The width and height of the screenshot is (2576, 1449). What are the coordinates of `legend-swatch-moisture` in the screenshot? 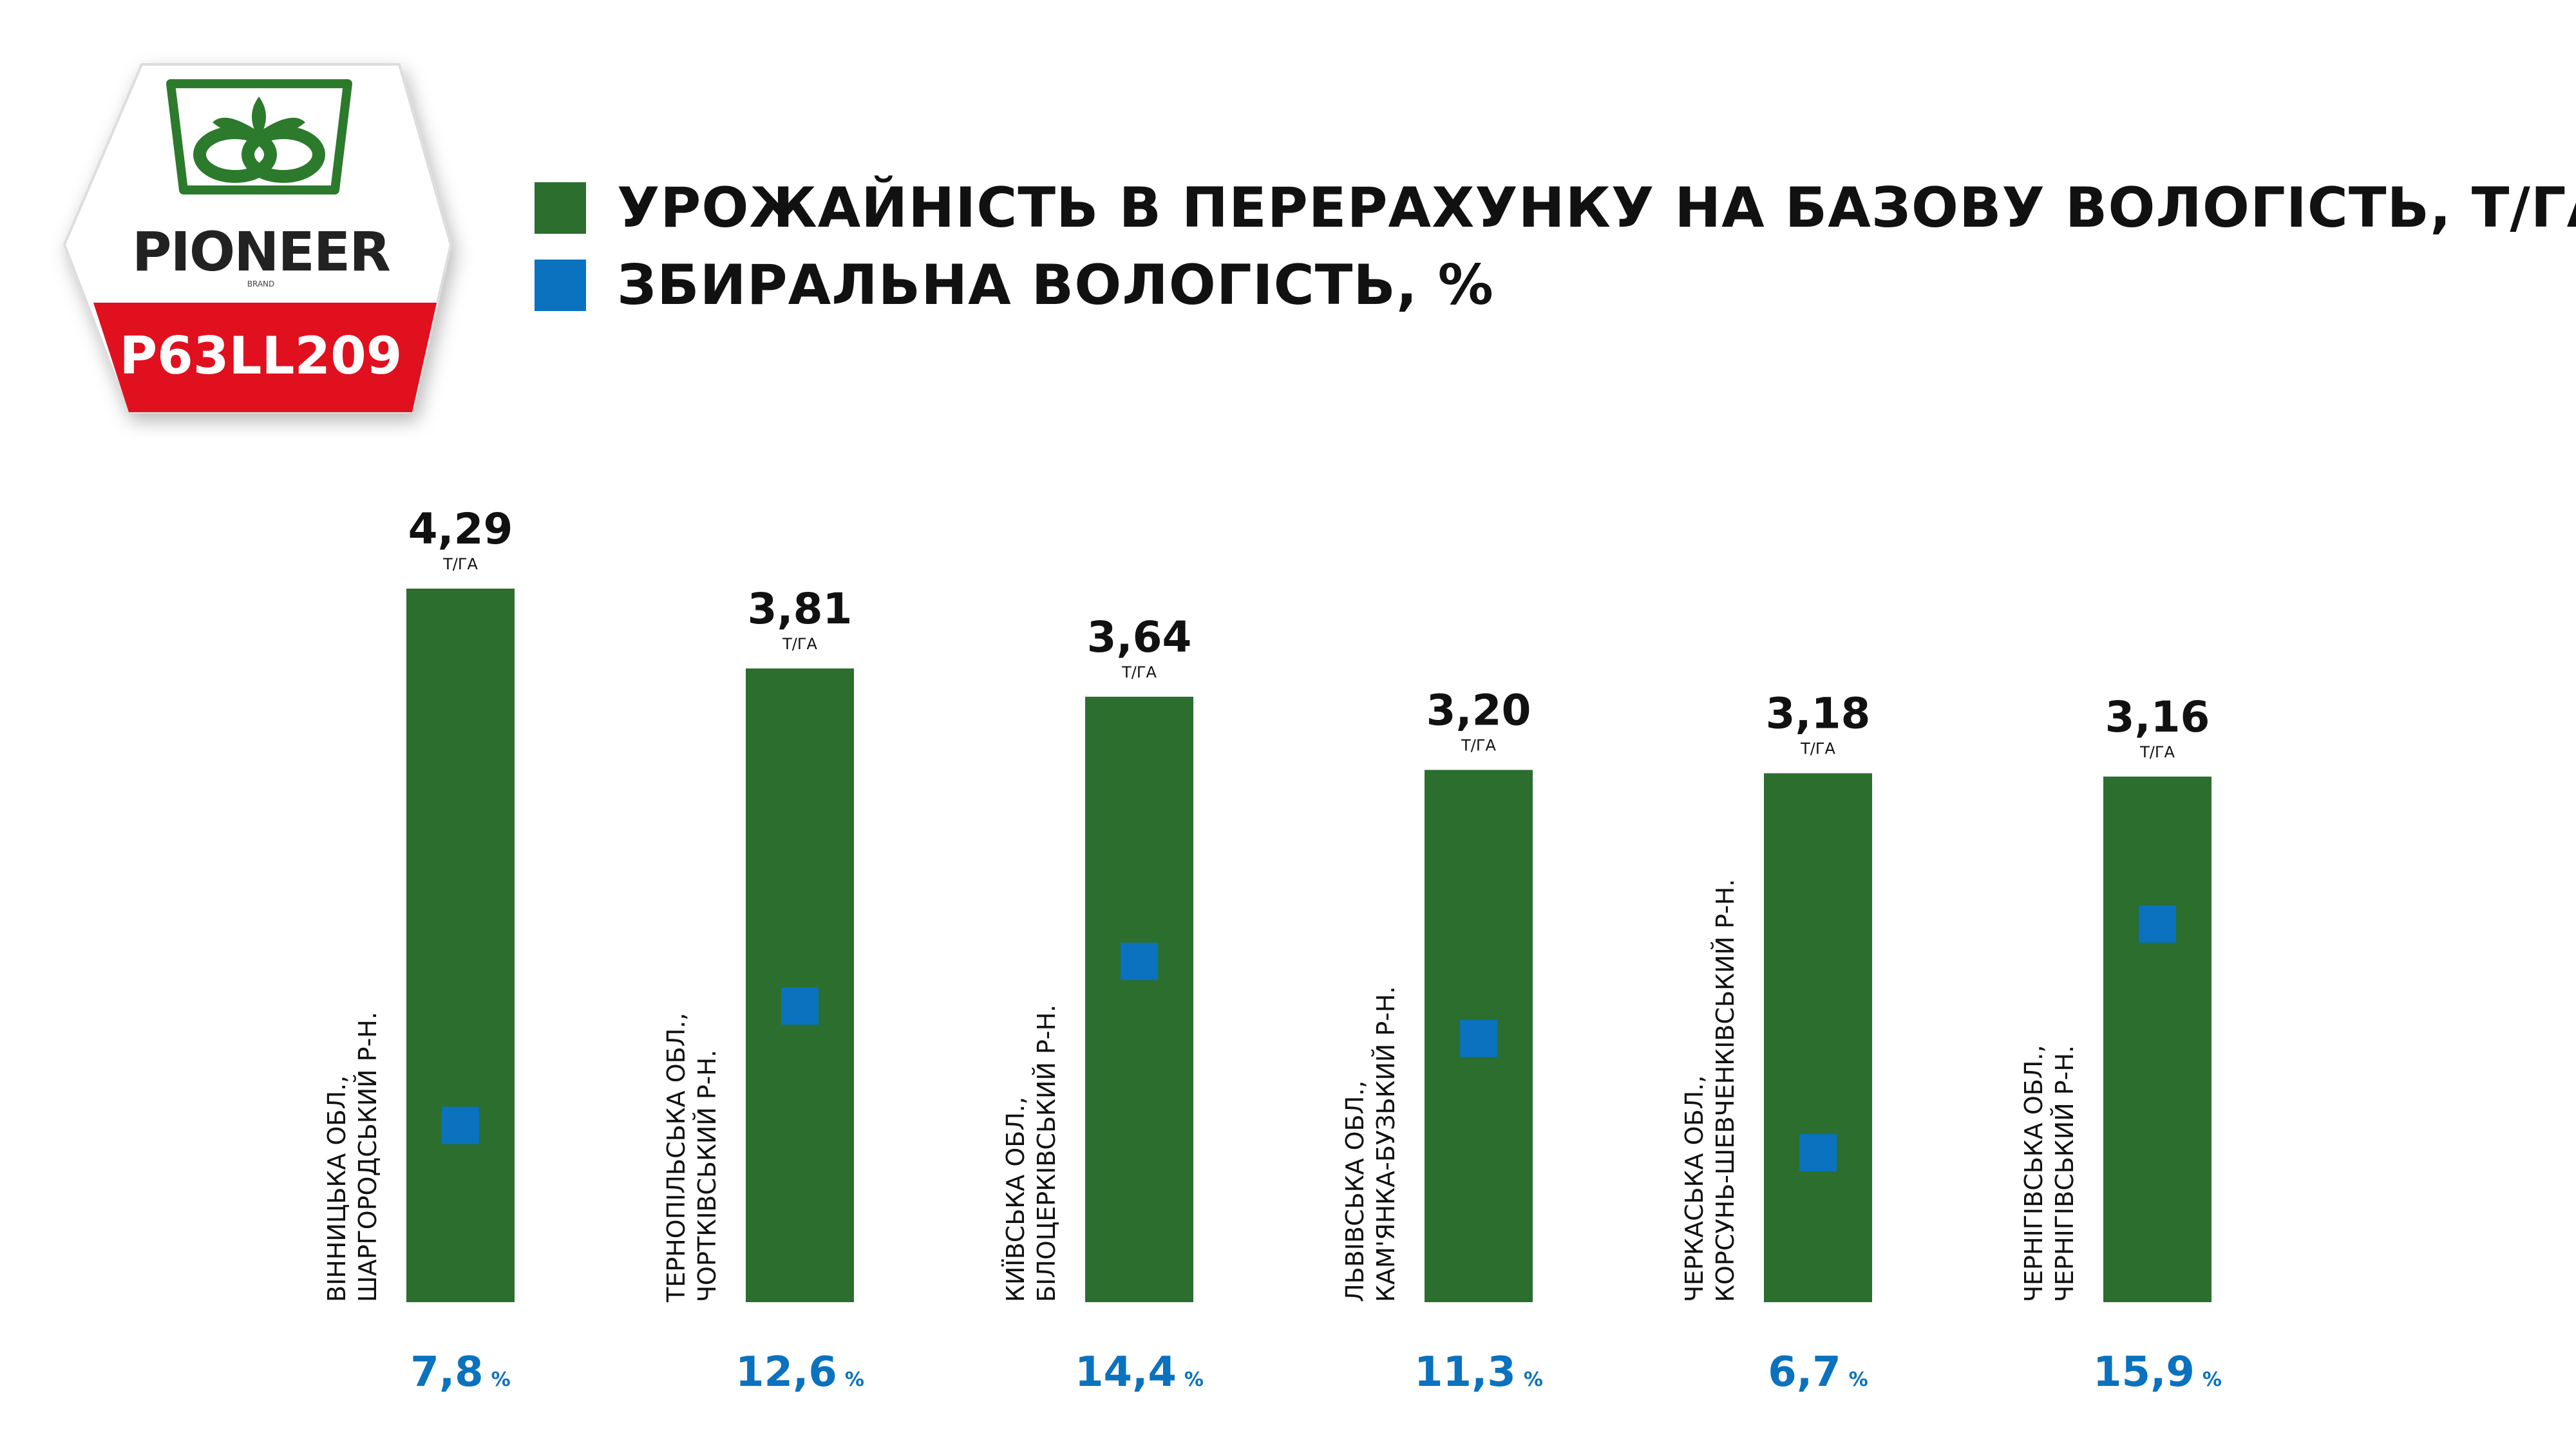 It's located at (560, 285).